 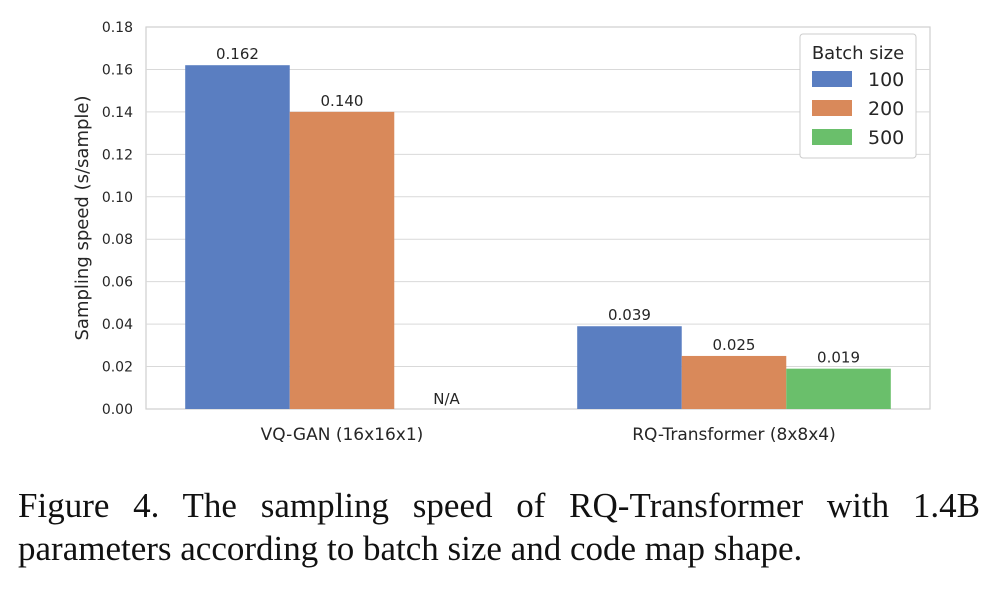 I want to click on y-tick-label: 0.12, so click(x=117, y=155).